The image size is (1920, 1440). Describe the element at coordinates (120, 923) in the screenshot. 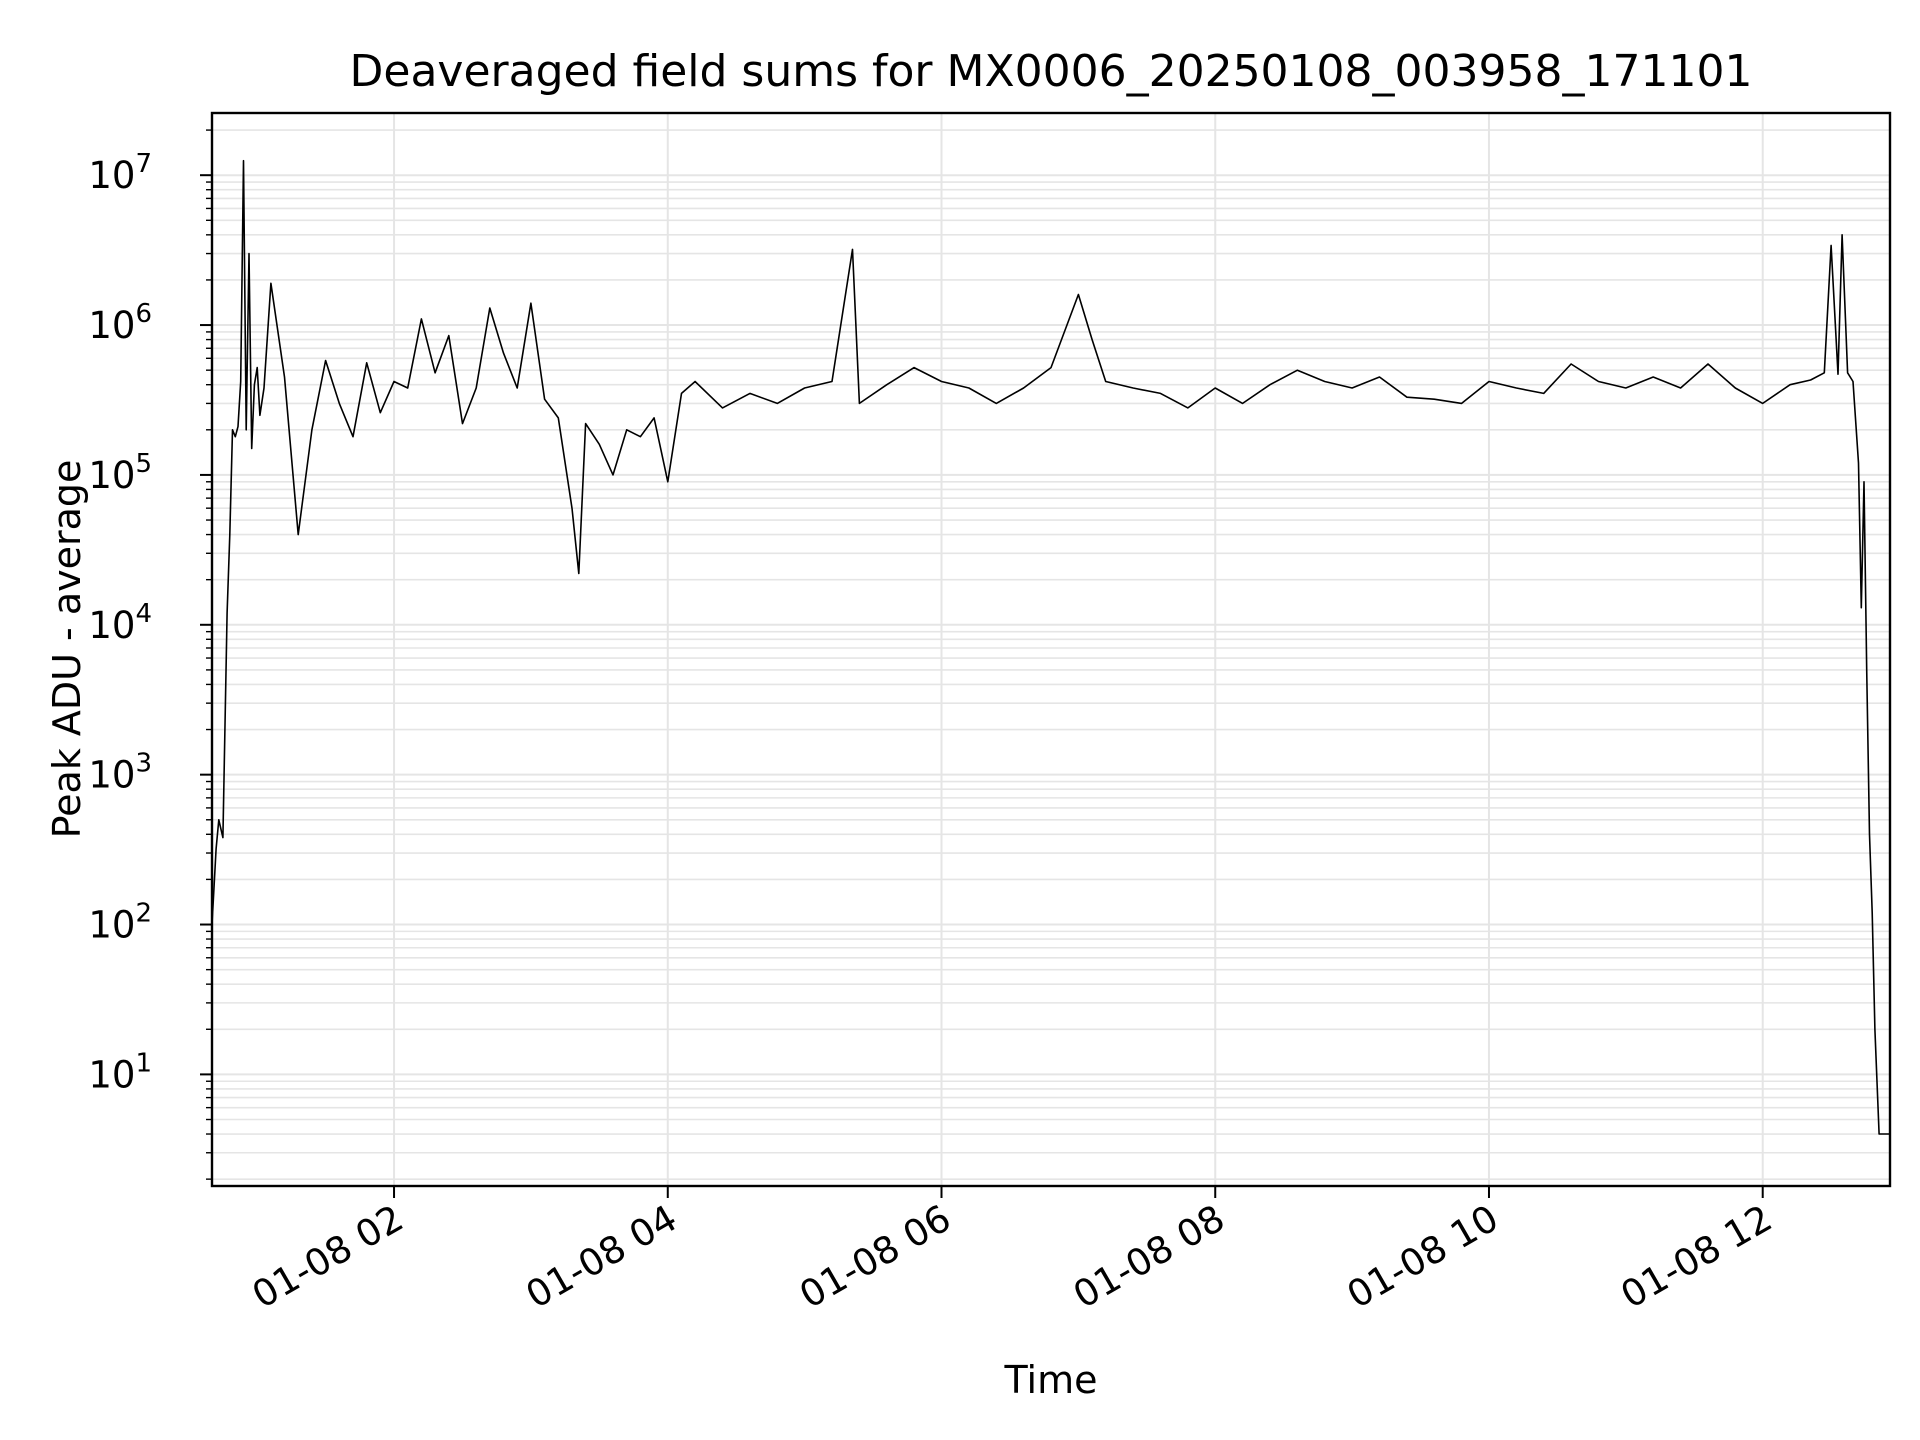

I see `y-tick-label: 102` at that location.